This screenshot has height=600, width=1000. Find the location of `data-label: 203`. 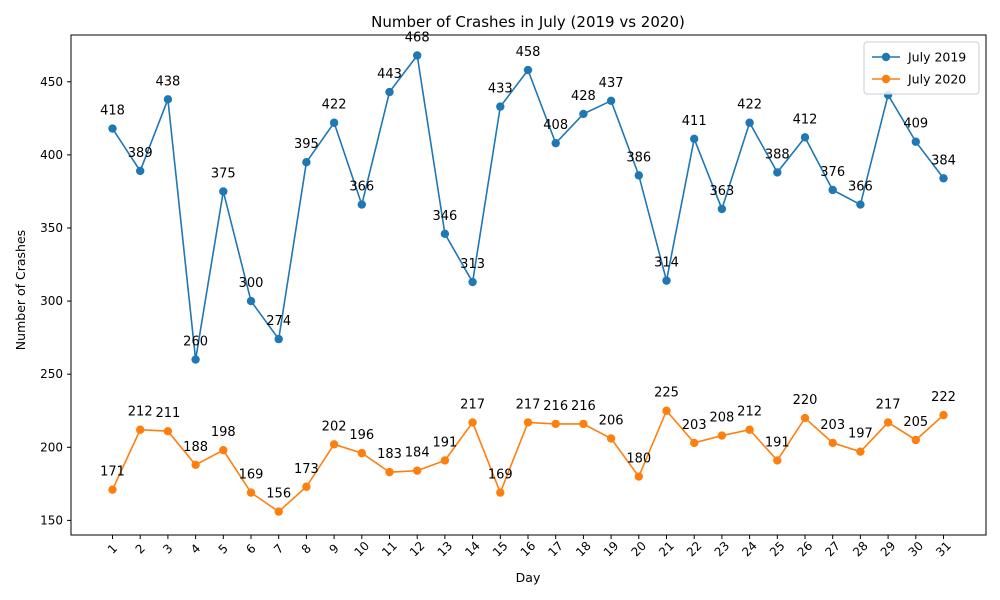

data-label: 203 is located at coordinates (832, 425).